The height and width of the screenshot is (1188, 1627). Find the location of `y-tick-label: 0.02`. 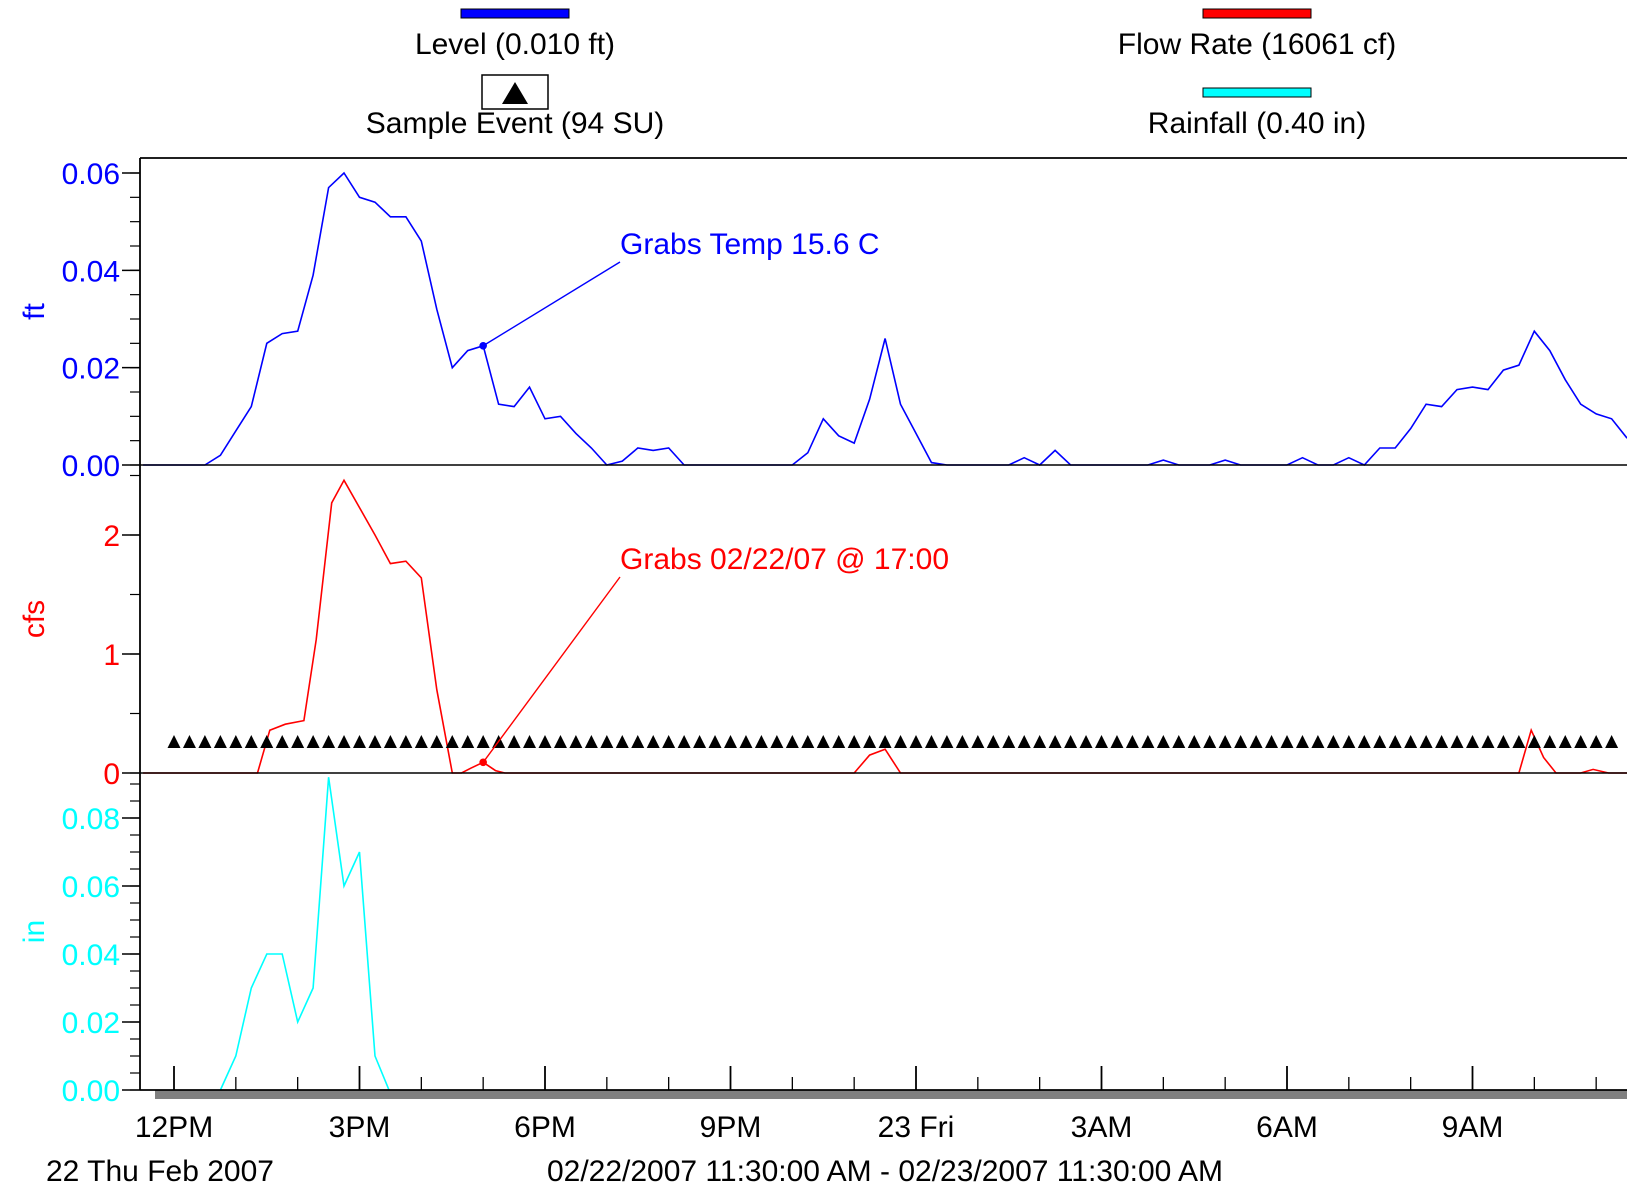

y-tick-label: 0.02 is located at coordinates (91, 1023).